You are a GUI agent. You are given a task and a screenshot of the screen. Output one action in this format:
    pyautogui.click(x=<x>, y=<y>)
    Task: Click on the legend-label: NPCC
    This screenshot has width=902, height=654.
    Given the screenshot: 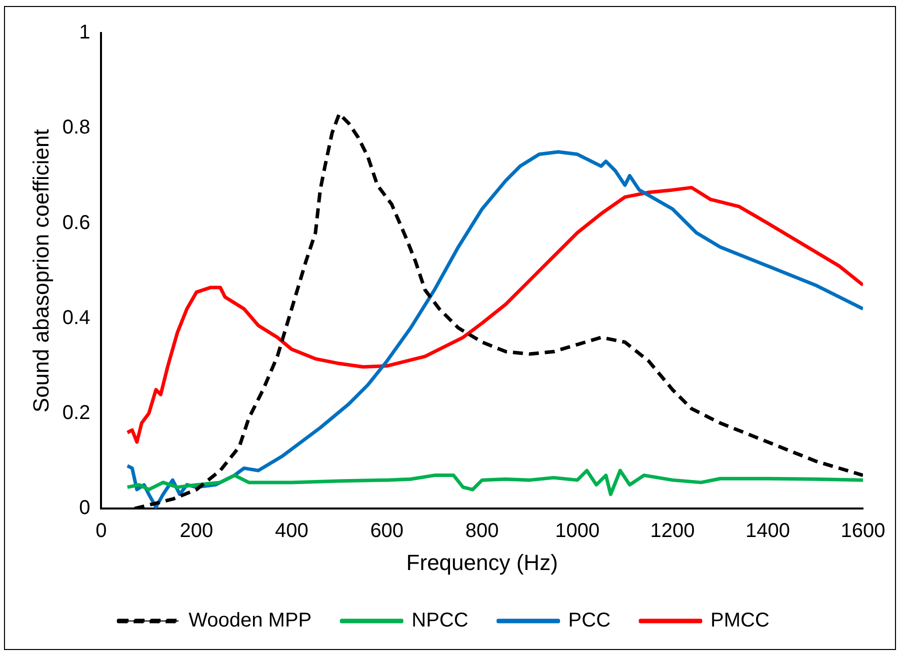 What is the action you would take?
    pyautogui.click(x=440, y=621)
    